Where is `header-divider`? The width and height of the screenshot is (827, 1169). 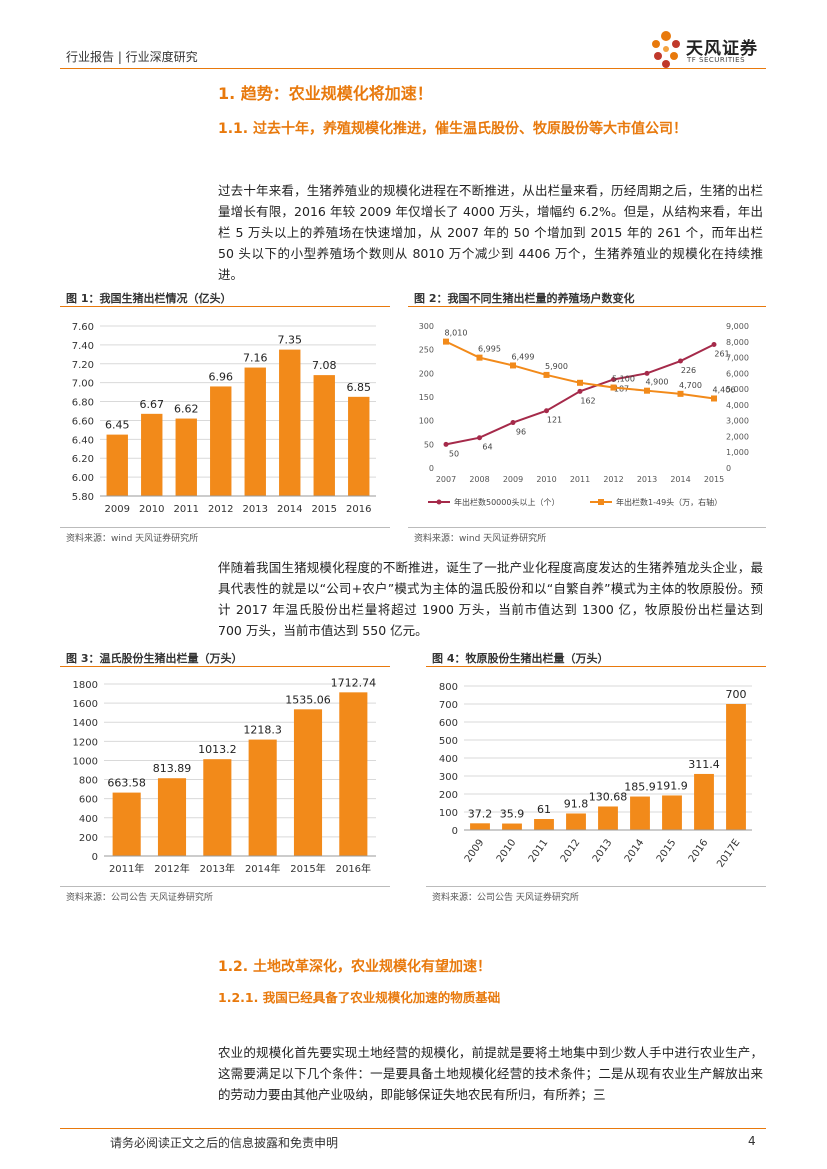
header-divider is located at coordinates (413, 68).